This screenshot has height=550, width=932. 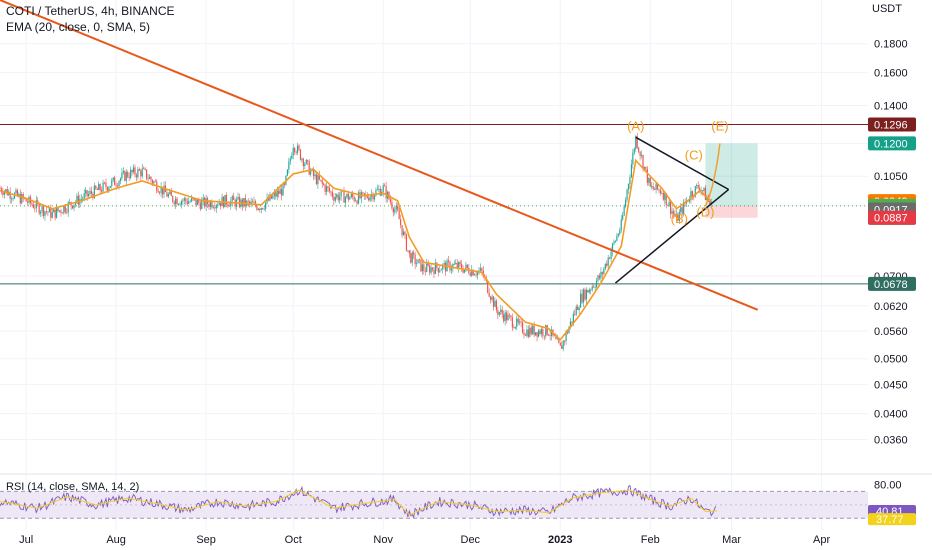 What do you see at coordinates (891, 106) in the screenshot?
I see `y-tick-label: 0.1400` at bounding box center [891, 106].